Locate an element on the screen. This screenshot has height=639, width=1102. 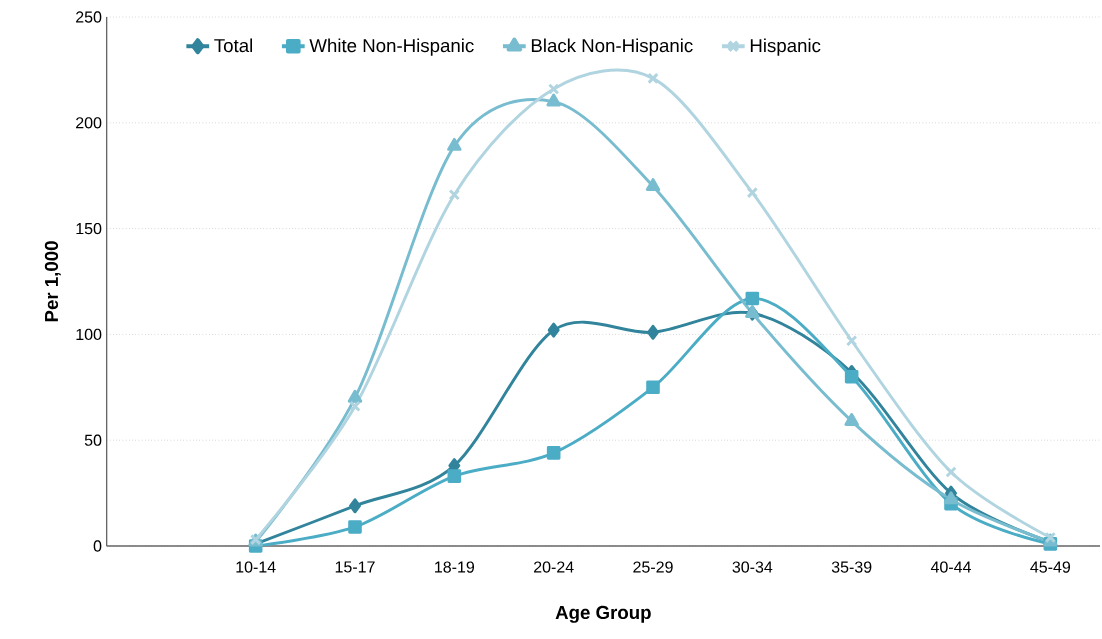
legend-label: Total is located at coordinates (233, 45).